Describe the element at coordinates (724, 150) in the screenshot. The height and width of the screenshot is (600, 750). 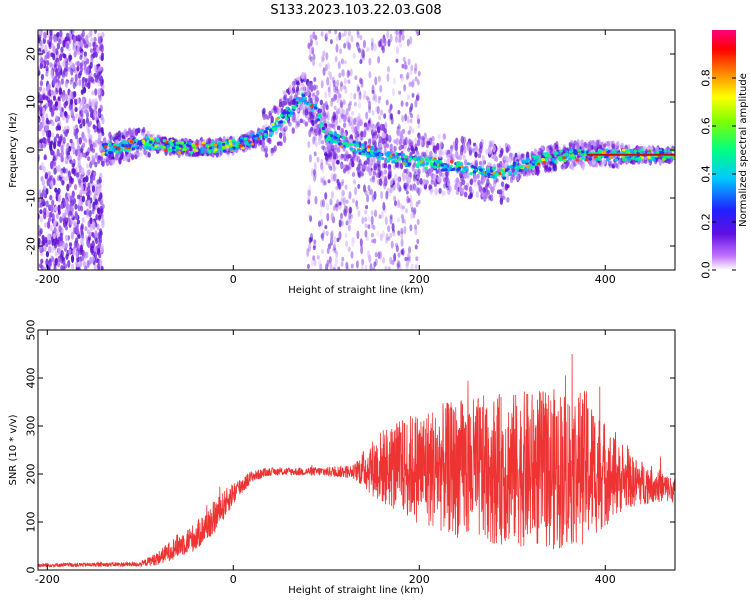
I see `colorbar-gradient` at that location.